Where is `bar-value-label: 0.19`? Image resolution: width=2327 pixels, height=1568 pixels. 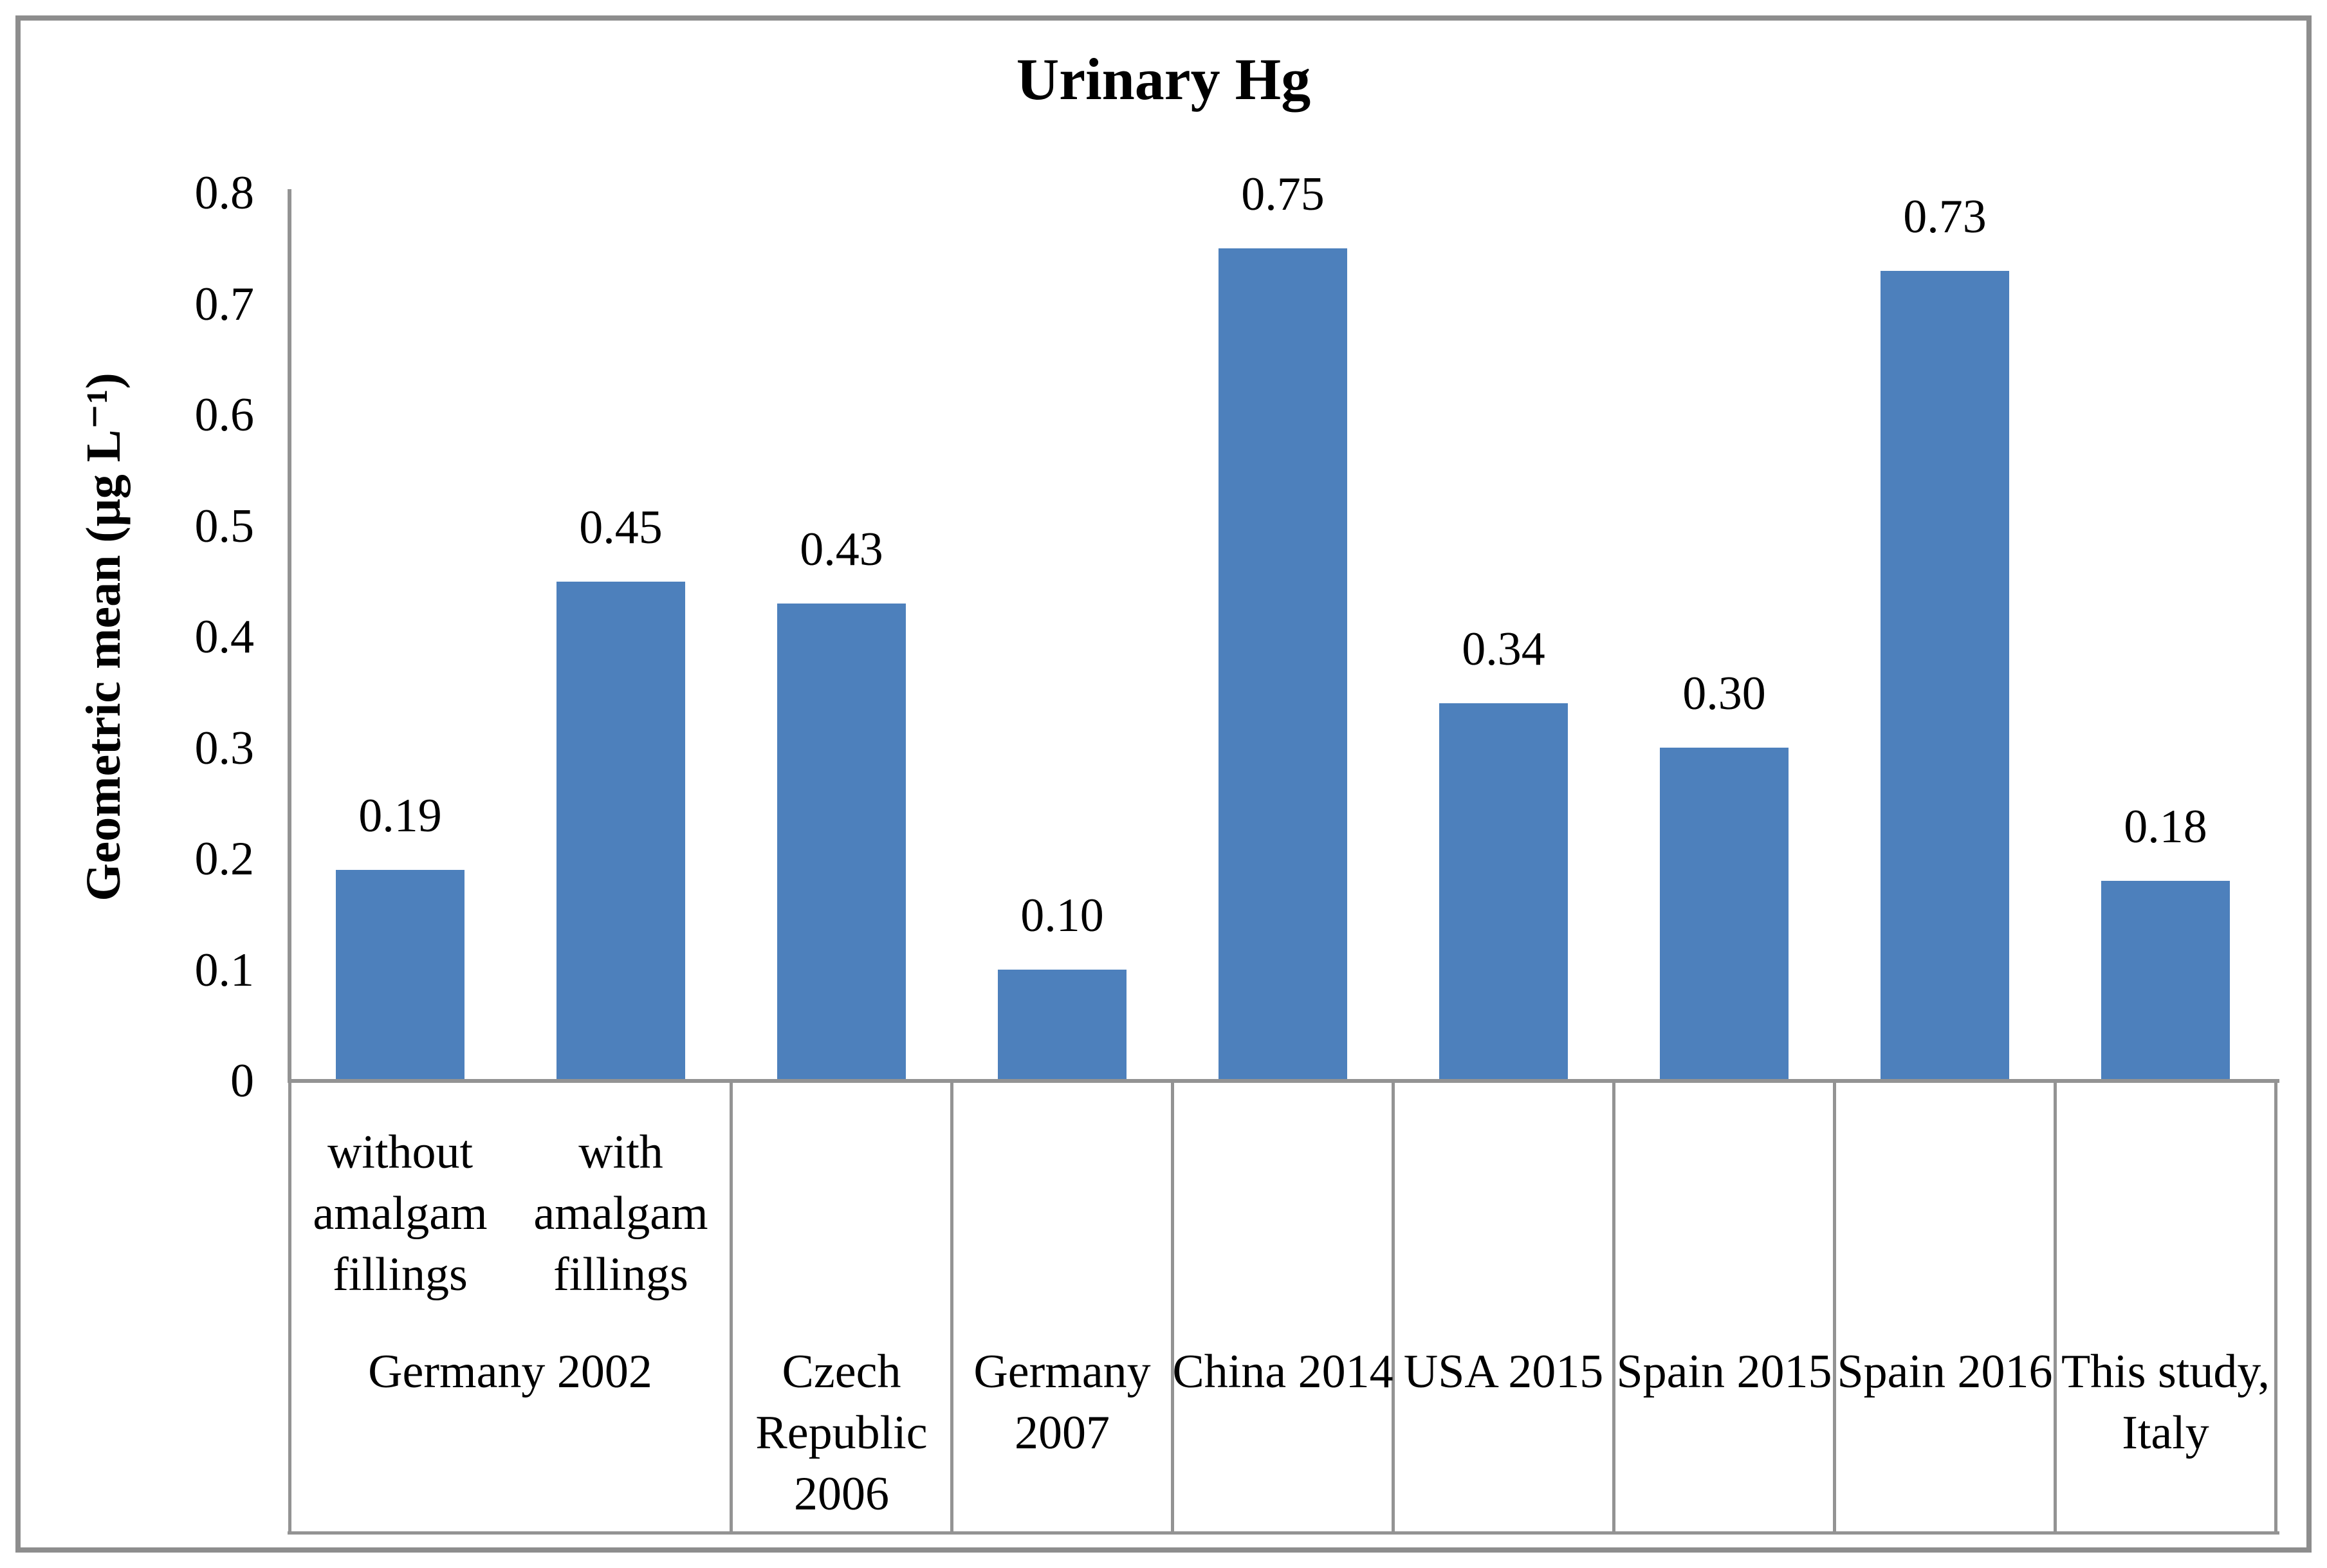 bar-value-label: 0.19 is located at coordinates (400, 816).